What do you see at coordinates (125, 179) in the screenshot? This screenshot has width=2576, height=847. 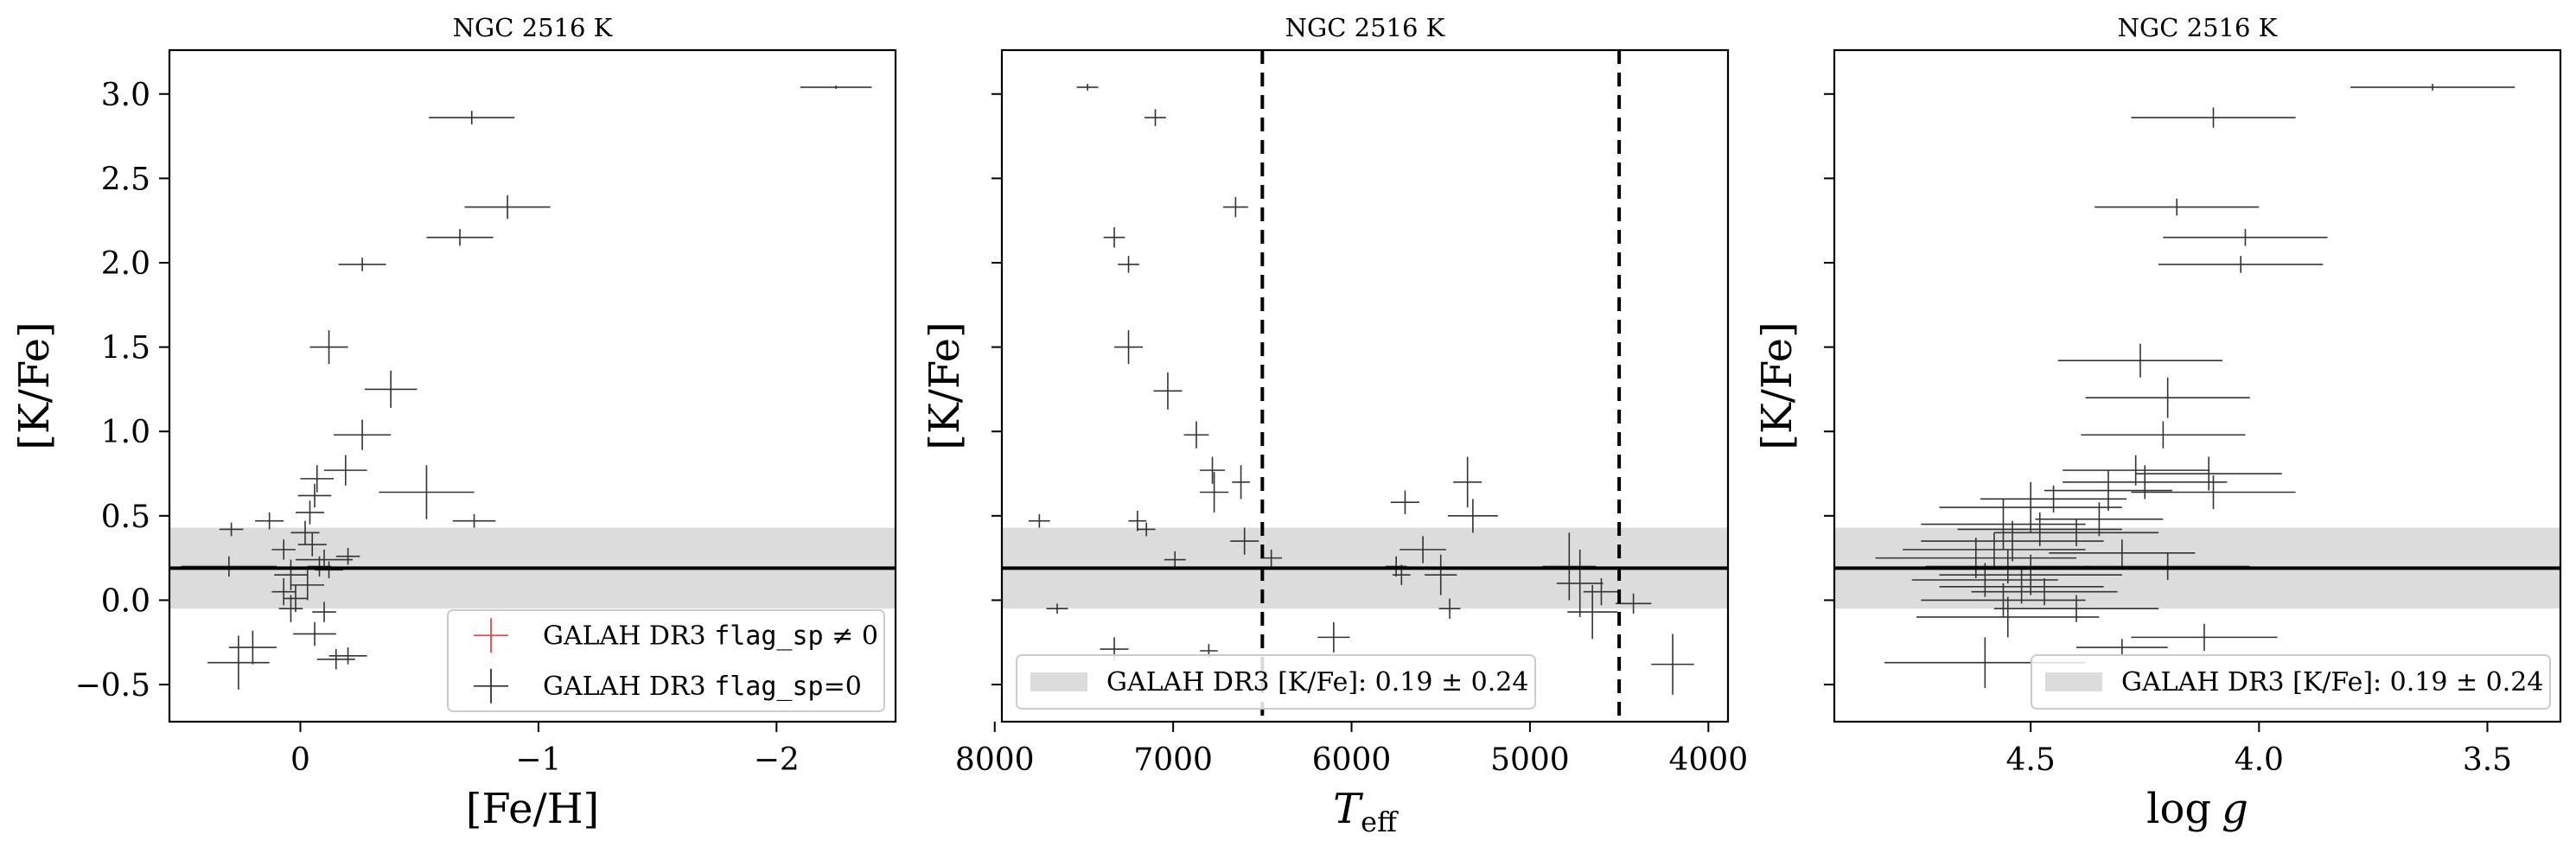 I see `y-tick-label: 2.5` at bounding box center [125, 179].